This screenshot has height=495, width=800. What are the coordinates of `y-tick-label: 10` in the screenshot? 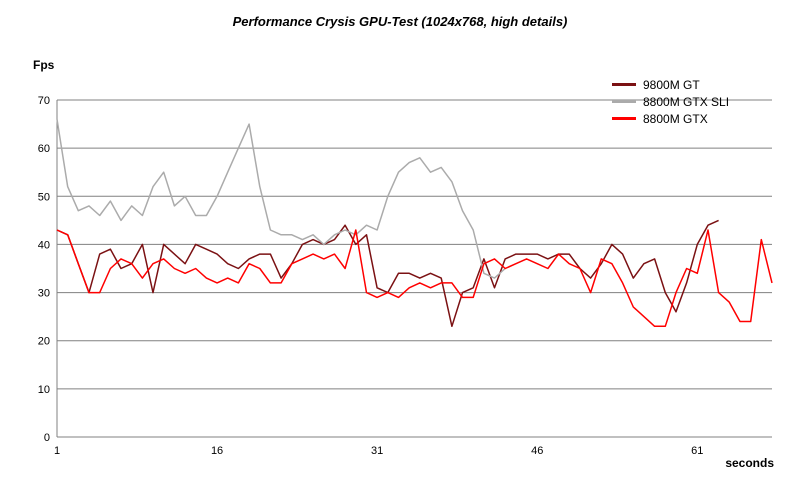 It's located at (44, 390).